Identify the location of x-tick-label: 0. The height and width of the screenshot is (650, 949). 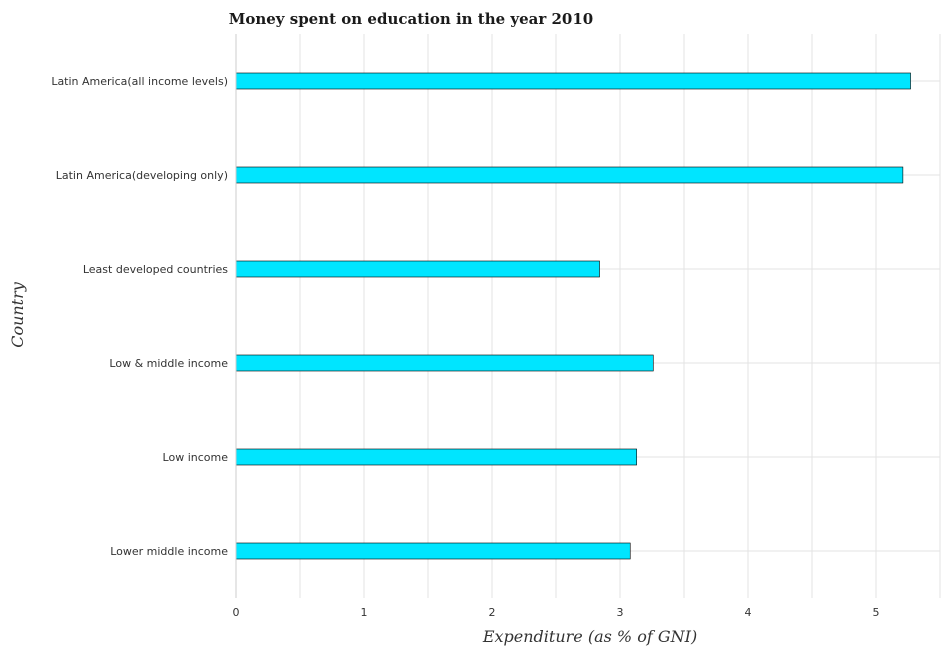
(236, 612).